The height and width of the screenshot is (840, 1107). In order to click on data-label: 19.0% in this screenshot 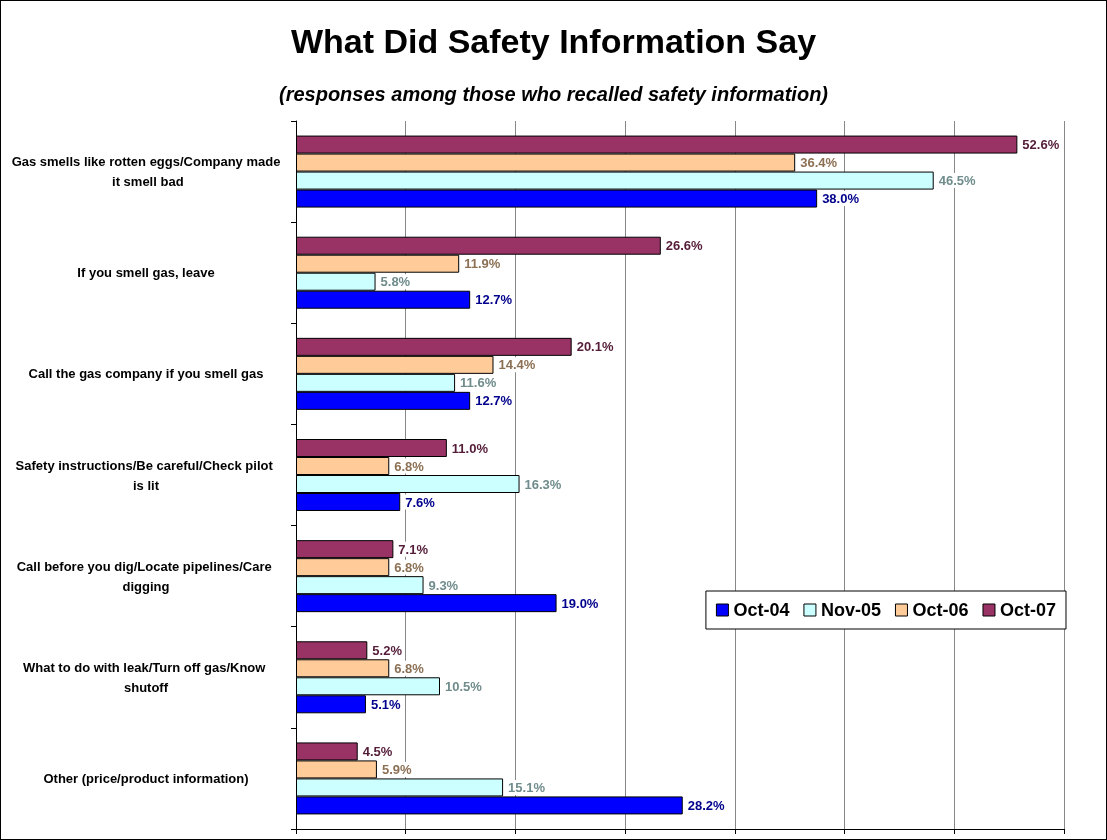, I will do `click(580, 603)`.